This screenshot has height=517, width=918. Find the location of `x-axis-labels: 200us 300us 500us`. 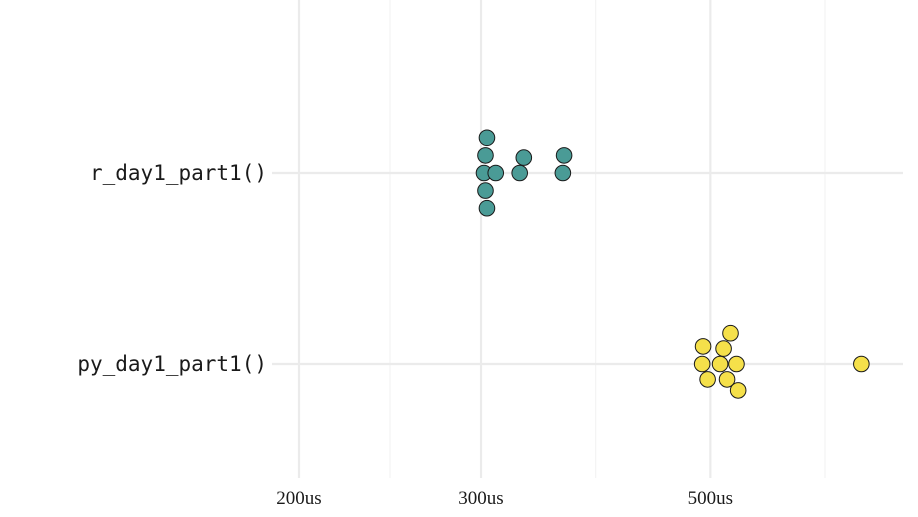

x-axis-labels: 200us 300us 500us is located at coordinates (504, 498).